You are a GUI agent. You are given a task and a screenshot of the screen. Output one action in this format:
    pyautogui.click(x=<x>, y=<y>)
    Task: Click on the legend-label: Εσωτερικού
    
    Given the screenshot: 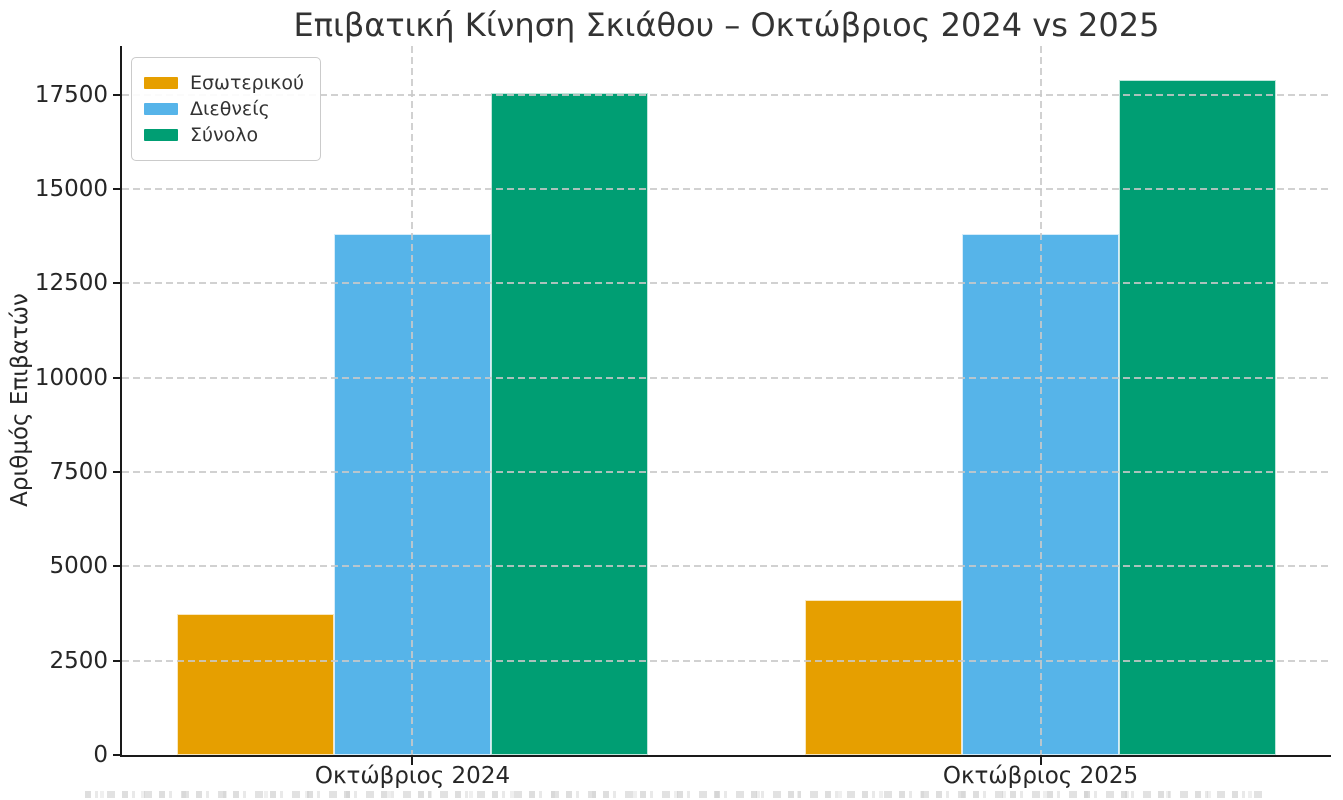 What is the action you would take?
    pyautogui.click(x=247, y=83)
    